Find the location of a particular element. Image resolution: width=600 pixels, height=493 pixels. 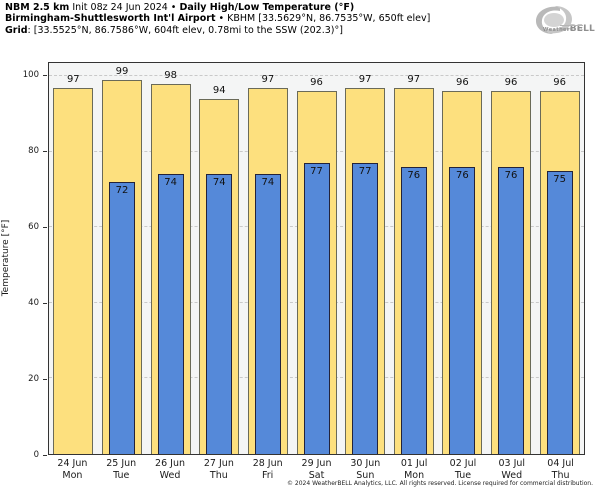

chart-title: Daily High/Low Temperature (°F) is located at coordinates (267, 7).